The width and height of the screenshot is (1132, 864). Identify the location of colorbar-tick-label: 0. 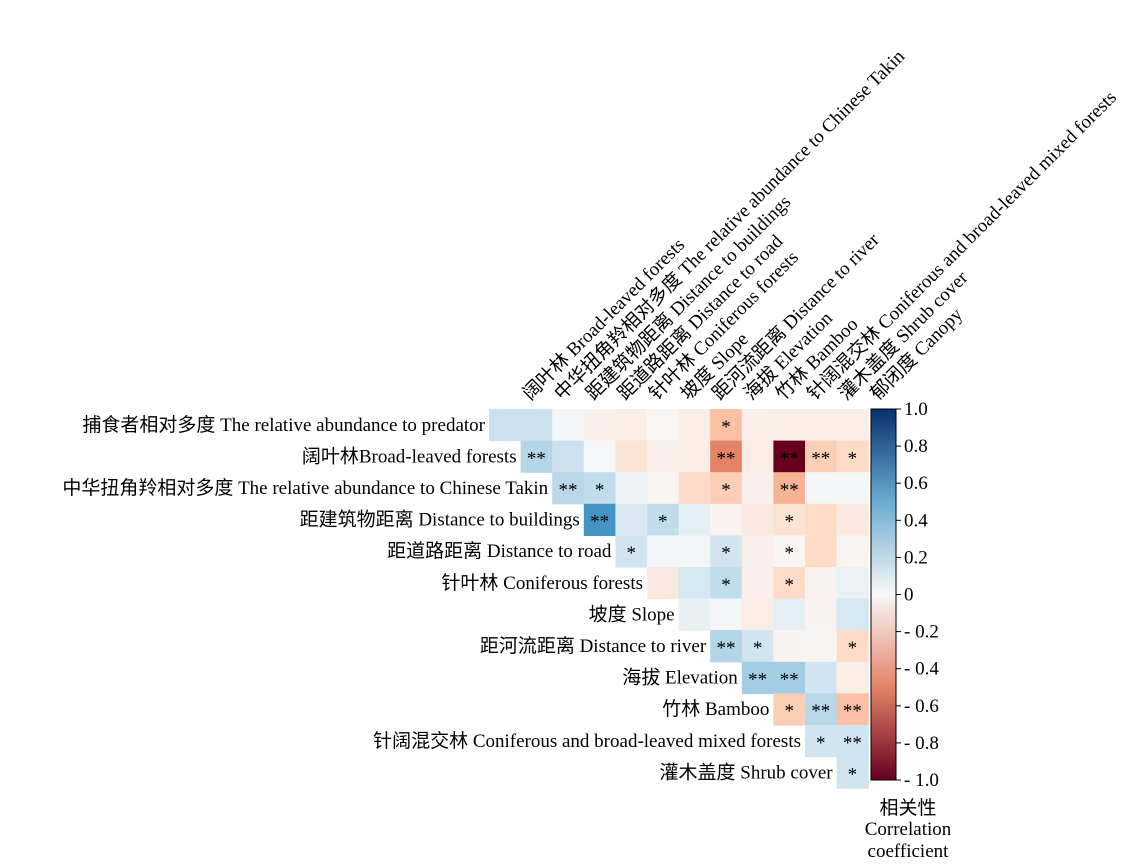
(909, 595).